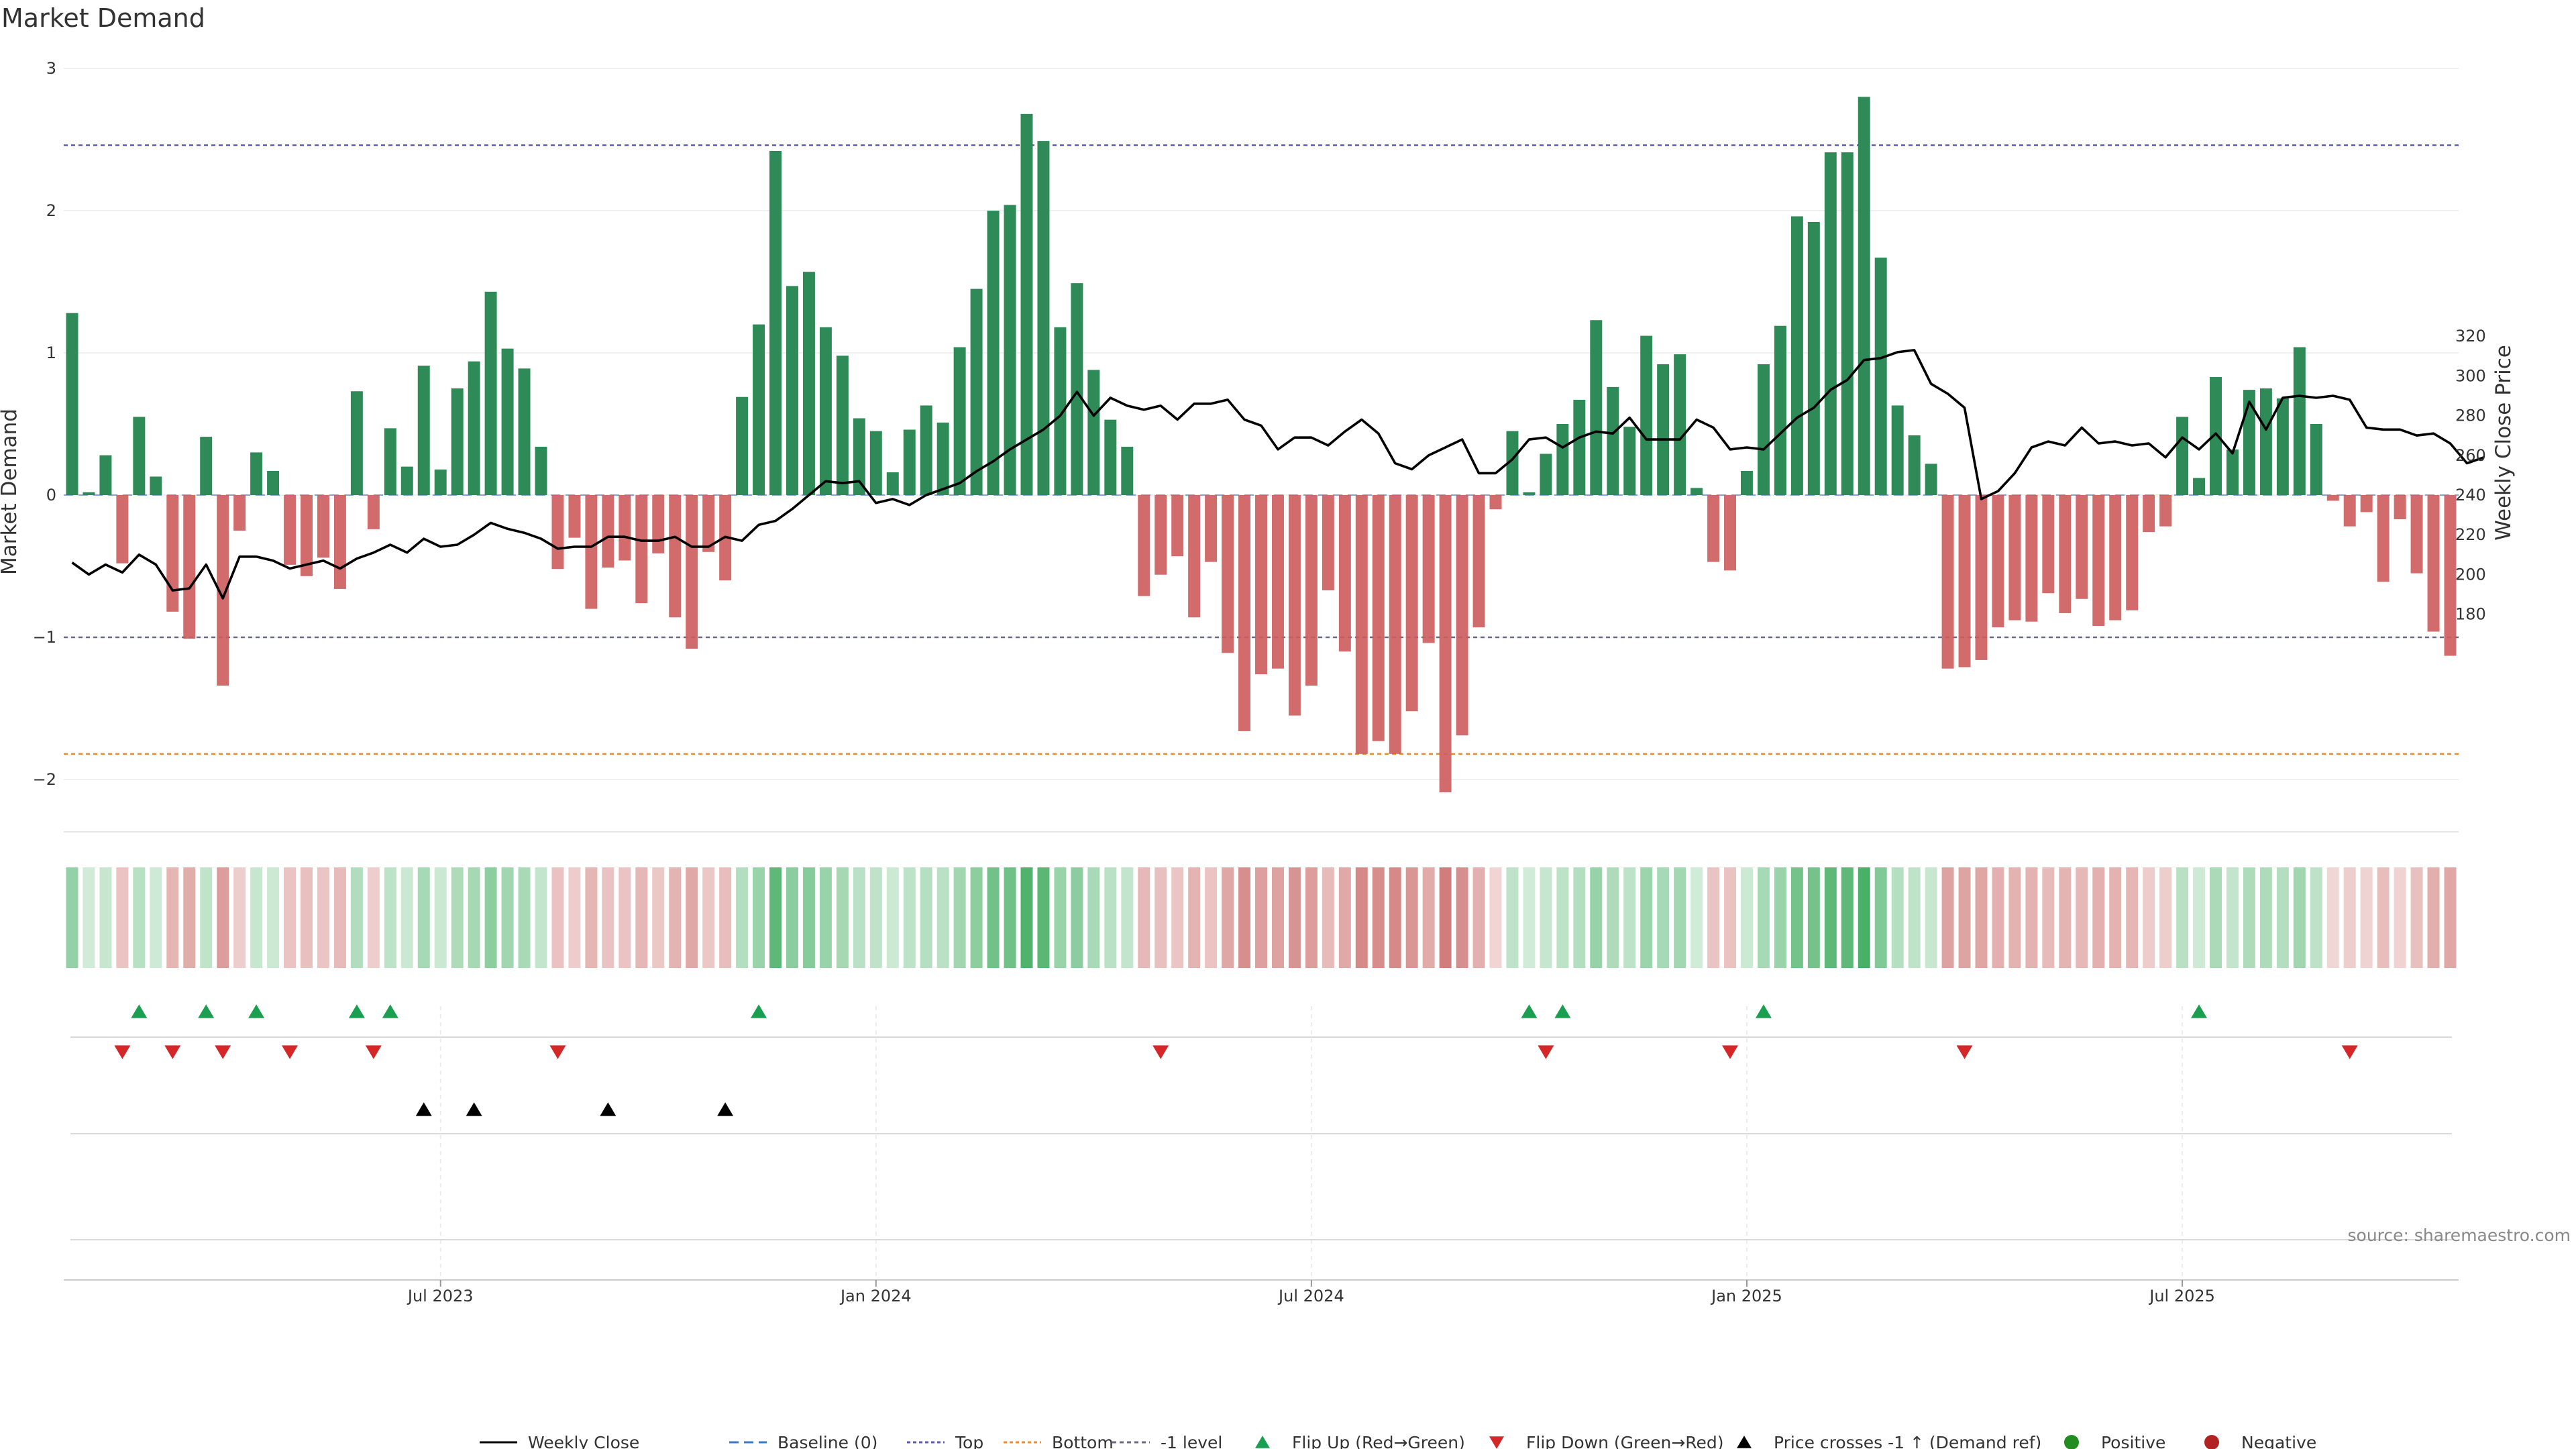 The height and width of the screenshot is (1449, 2576). I want to click on event-markers, so click(1236, 1060).